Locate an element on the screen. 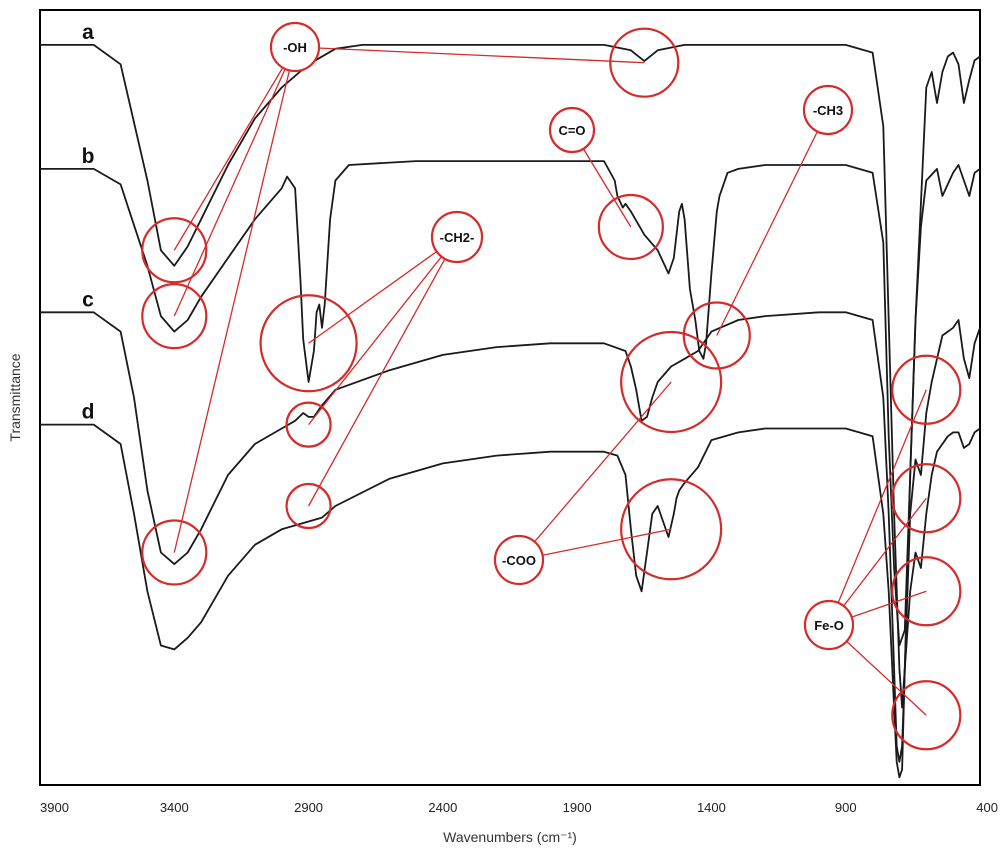 This screenshot has width=1000, height=853. x-tick-label: 2400 is located at coordinates (442, 807).